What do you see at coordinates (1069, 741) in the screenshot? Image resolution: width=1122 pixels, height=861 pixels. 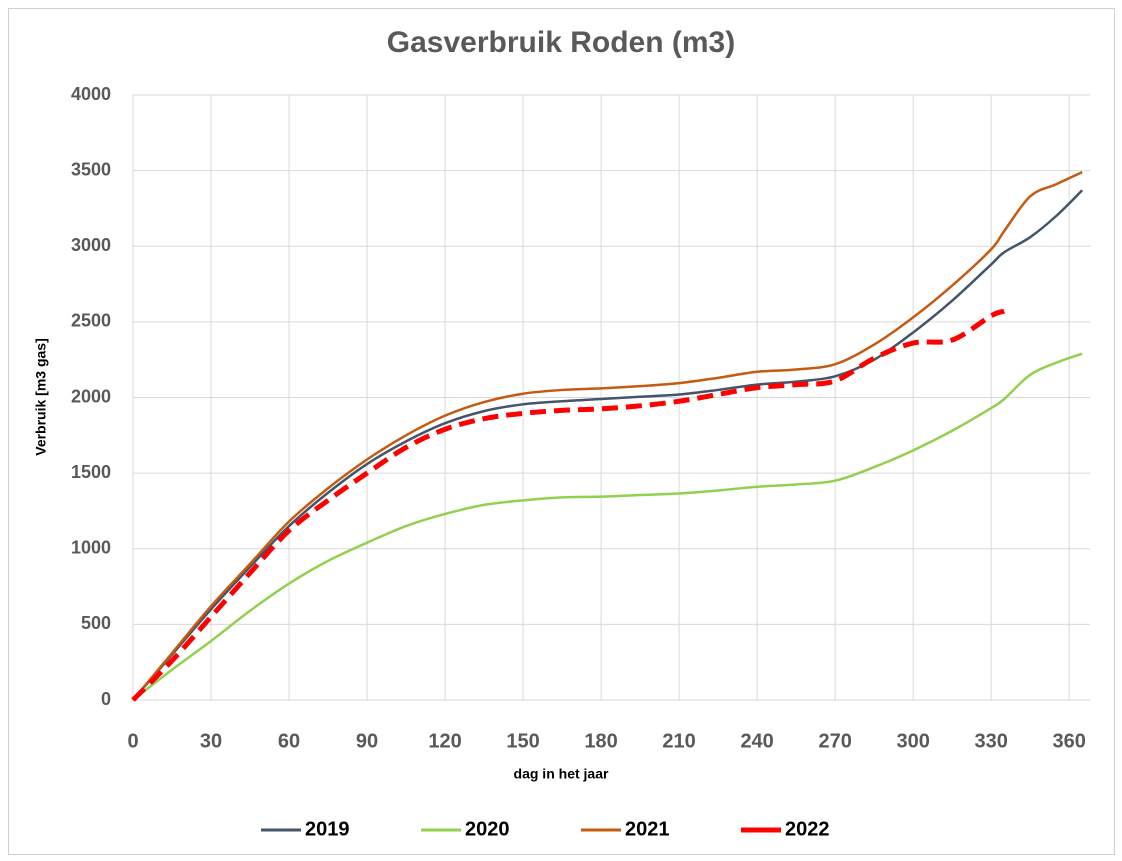 I see `x-tick-label: 360` at bounding box center [1069, 741].